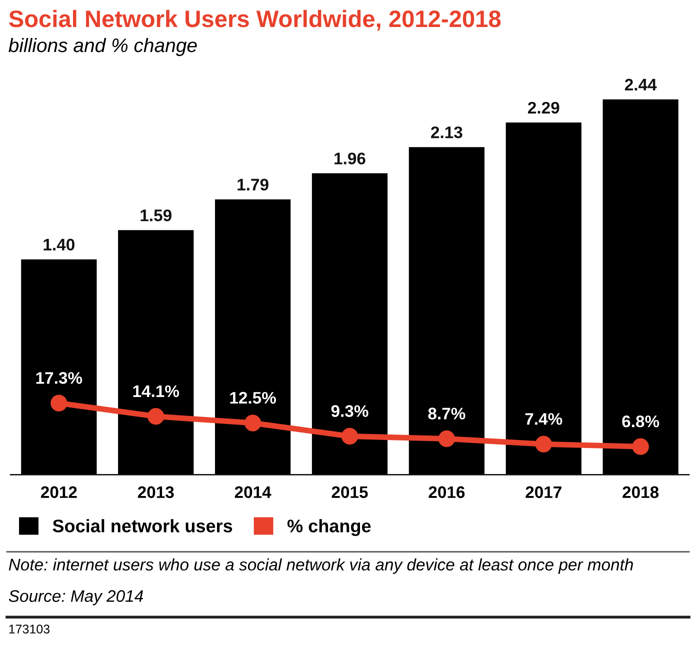 This screenshot has width=696, height=653. What do you see at coordinates (58, 492) in the screenshot?
I see `x-tick-label: 2012` at bounding box center [58, 492].